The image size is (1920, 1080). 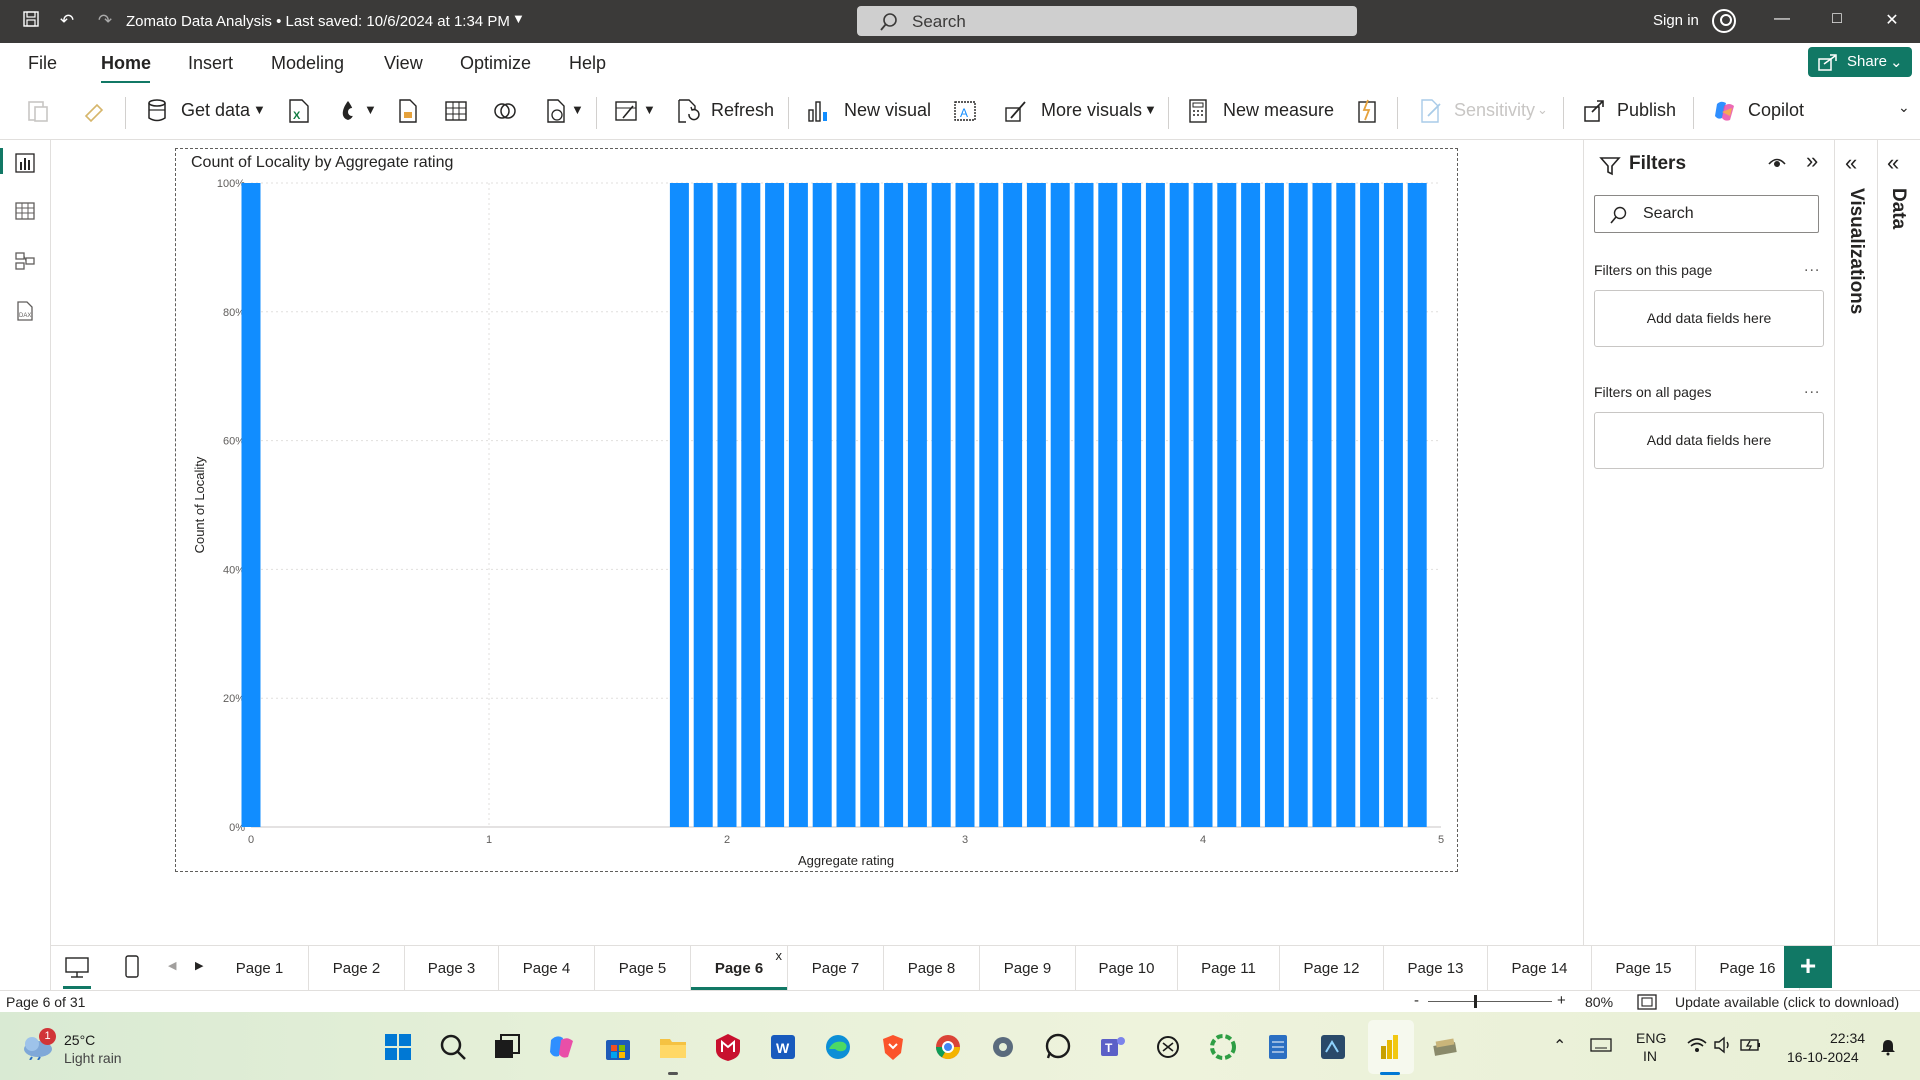 I want to click on onelake-button: ▼, so click(x=358, y=111).